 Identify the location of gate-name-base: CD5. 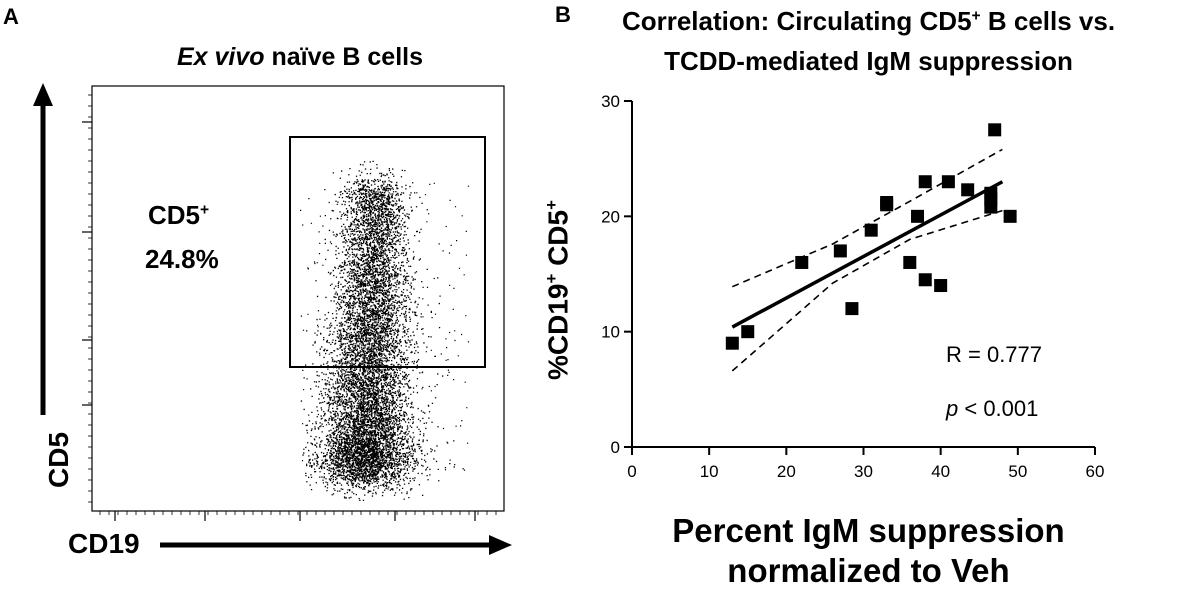
(174, 215).